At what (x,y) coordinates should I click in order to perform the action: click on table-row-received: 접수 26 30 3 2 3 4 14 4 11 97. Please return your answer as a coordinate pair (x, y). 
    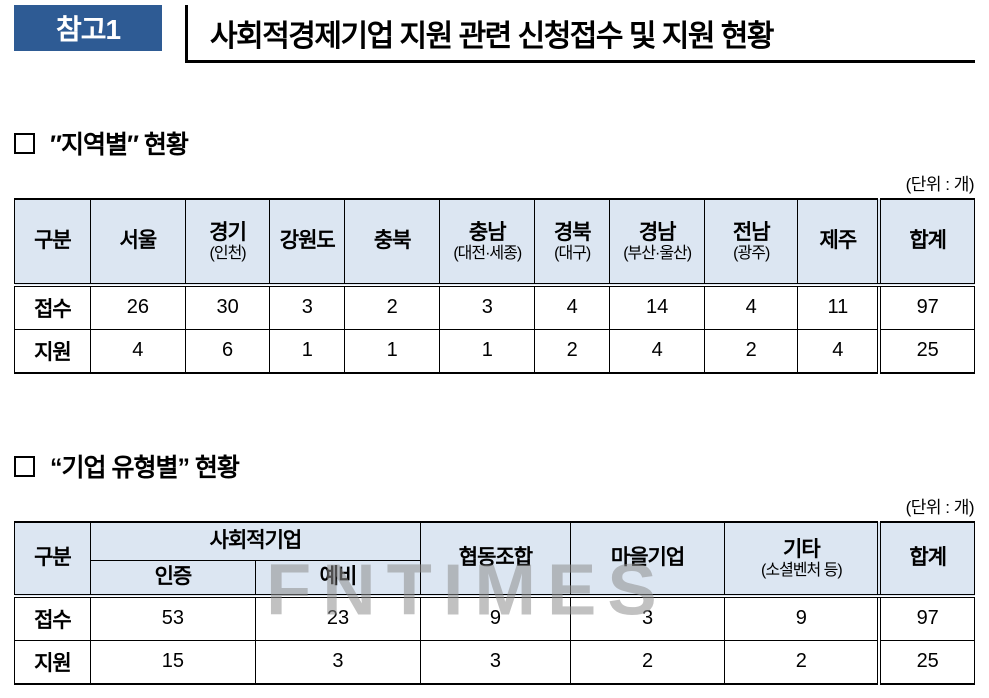
    Looking at the image, I should click on (495, 307).